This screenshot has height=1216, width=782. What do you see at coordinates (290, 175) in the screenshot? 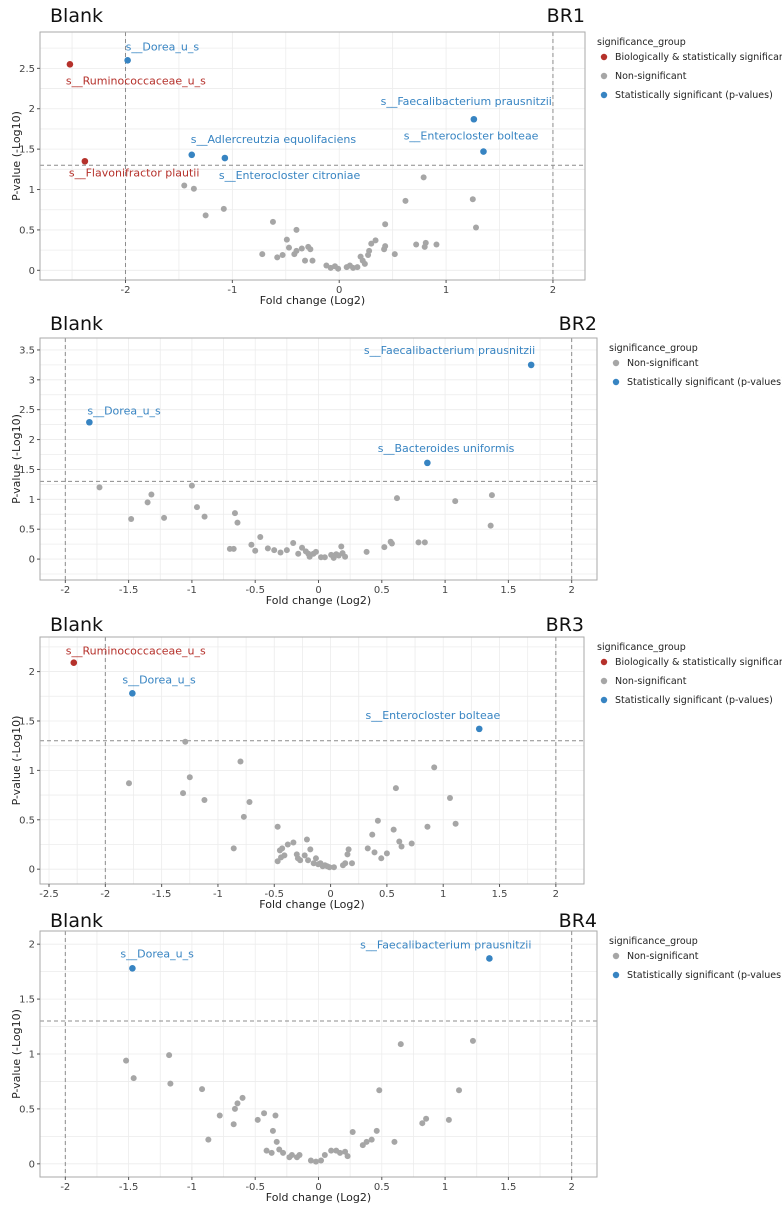
I see `point-label: s__Enterocloster citroniae` at bounding box center [290, 175].